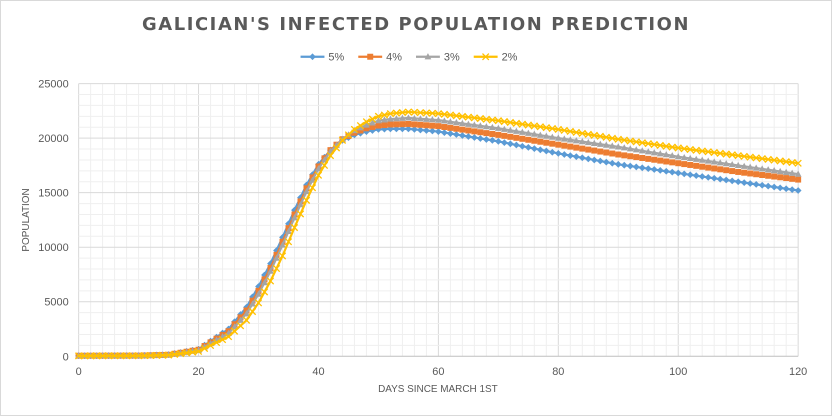 The height and width of the screenshot is (416, 832). What do you see at coordinates (370, 56) in the screenshot?
I see `legend-marker` at bounding box center [370, 56].